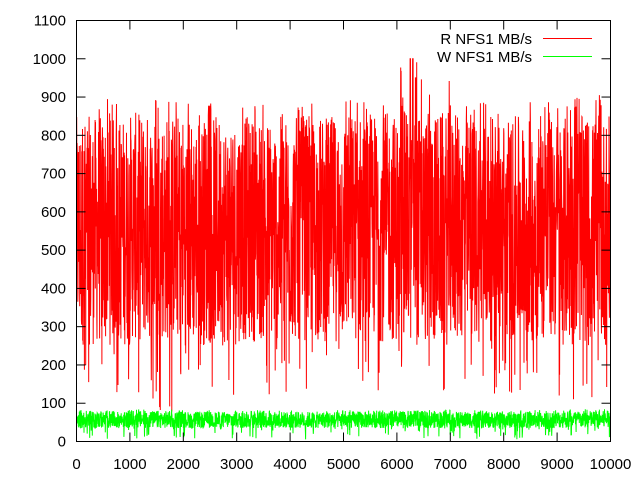  What do you see at coordinates (53, 174) in the screenshot?
I see `y-tick-label: 700` at bounding box center [53, 174].